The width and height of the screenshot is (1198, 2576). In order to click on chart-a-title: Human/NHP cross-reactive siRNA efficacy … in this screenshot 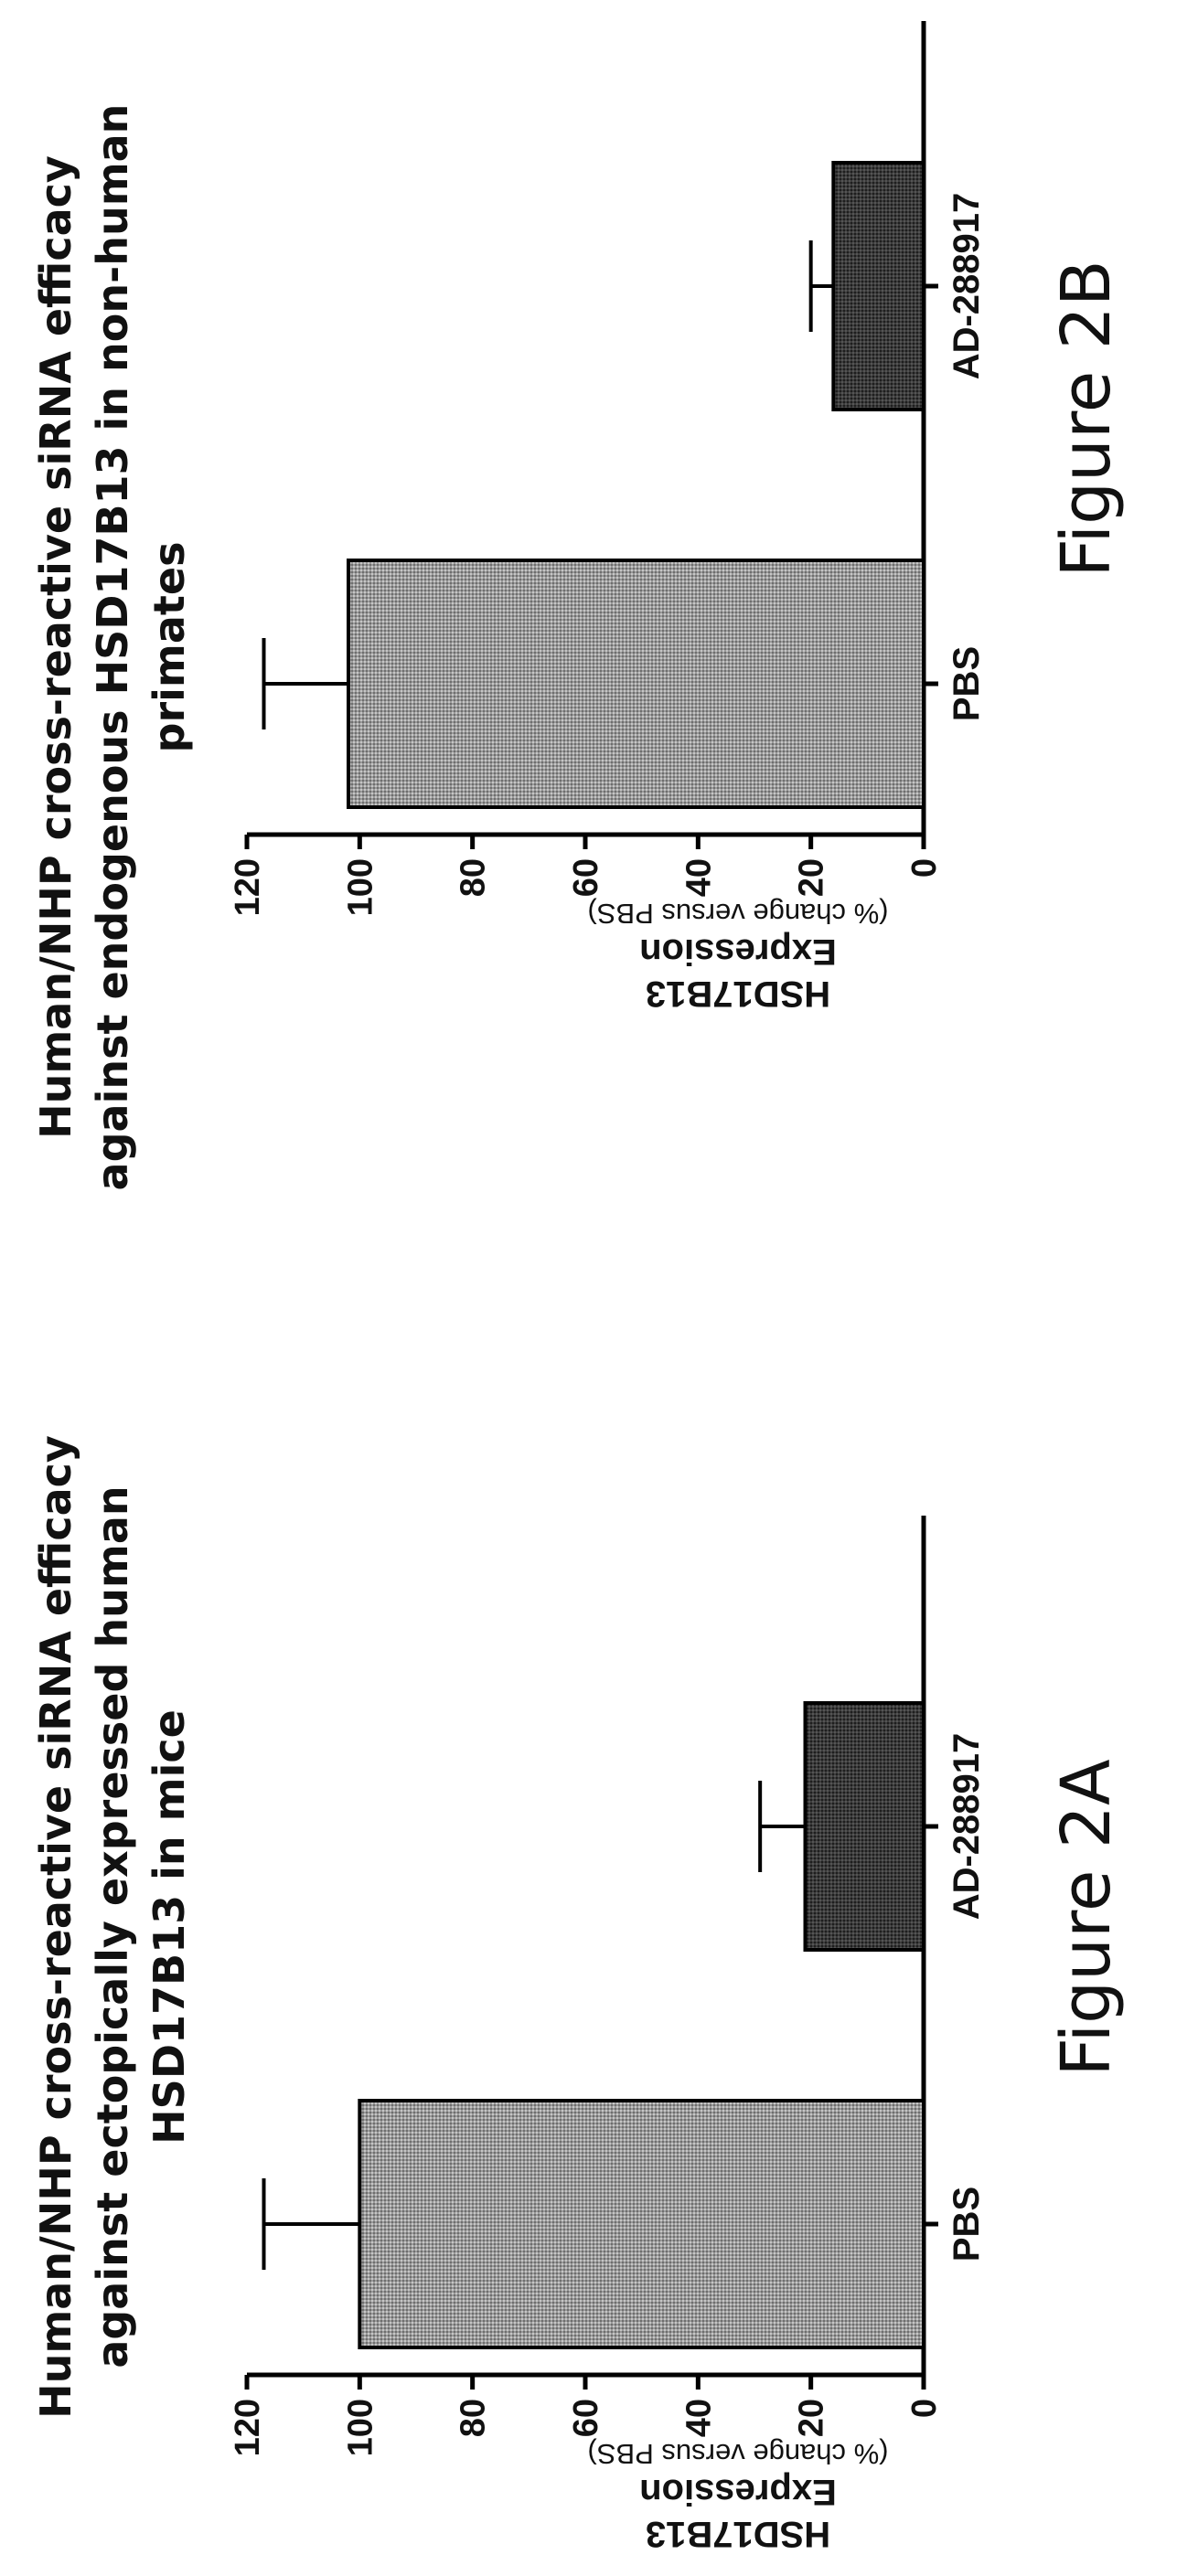, I will do `click(112, 1927)`.